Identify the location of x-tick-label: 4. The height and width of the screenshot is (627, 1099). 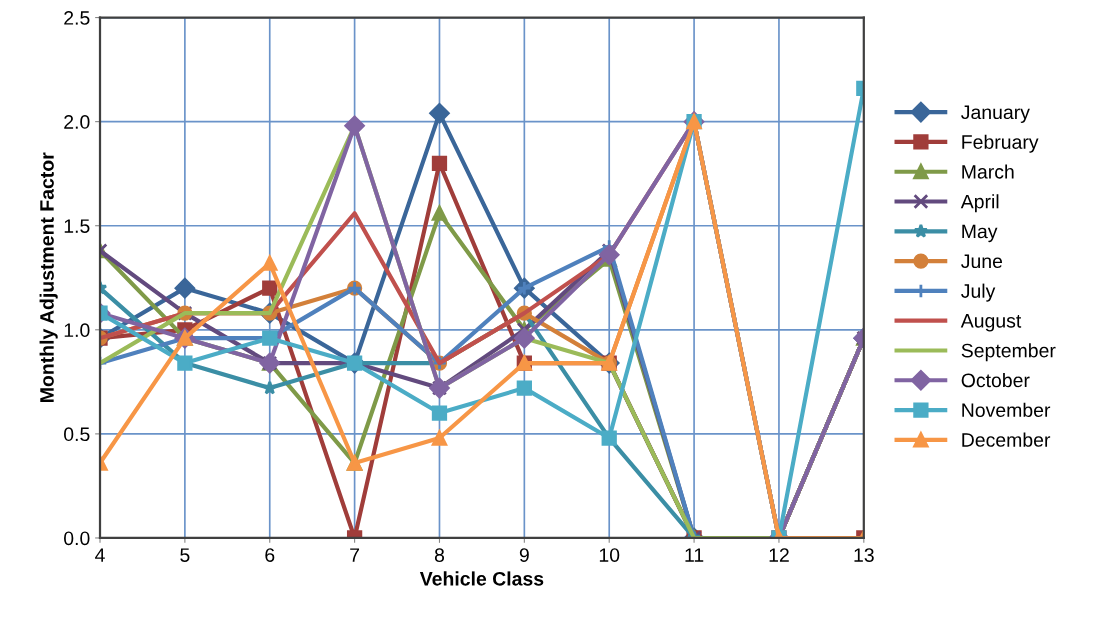
(100, 555).